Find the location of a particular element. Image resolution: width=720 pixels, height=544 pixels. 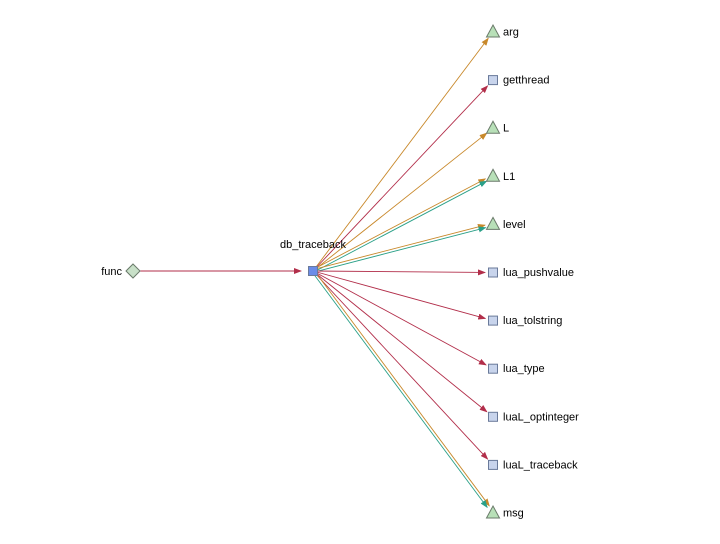

node-label-db-traceback: db_traceback is located at coordinates (313, 245).